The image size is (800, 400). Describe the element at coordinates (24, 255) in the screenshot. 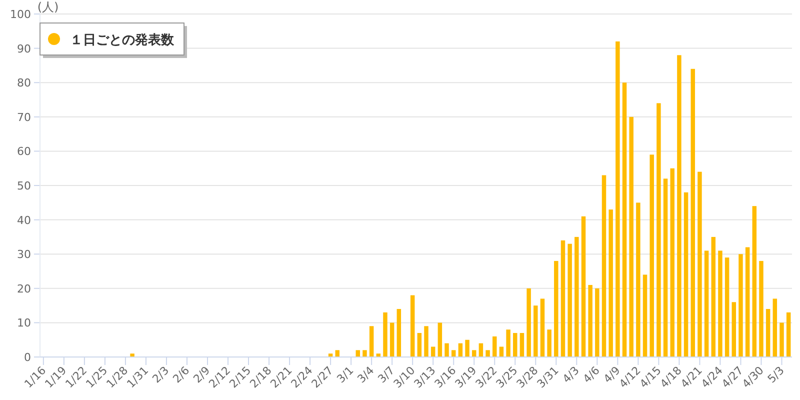

I see `y-tick-label: 30` at that location.